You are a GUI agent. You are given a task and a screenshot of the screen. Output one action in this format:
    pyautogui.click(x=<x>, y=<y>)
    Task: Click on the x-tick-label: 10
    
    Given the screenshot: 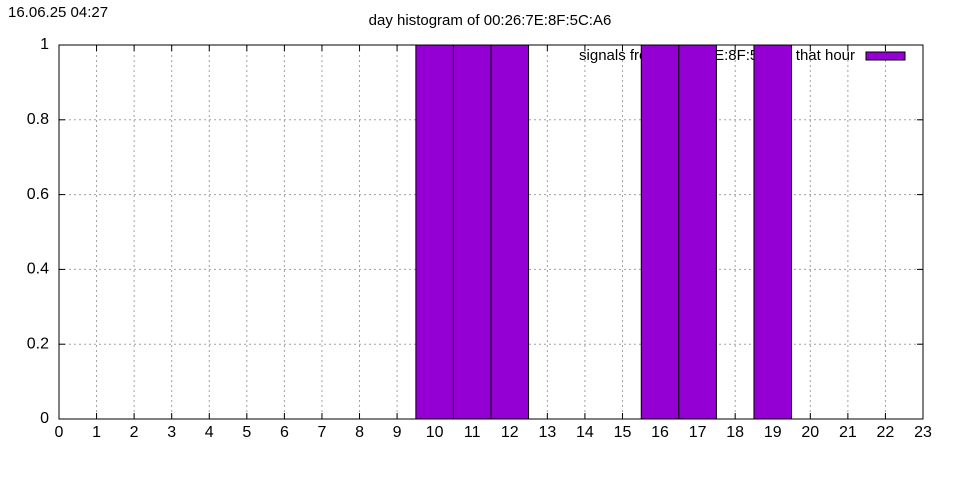 What is the action you would take?
    pyautogui.click(x=435, y=432)
    